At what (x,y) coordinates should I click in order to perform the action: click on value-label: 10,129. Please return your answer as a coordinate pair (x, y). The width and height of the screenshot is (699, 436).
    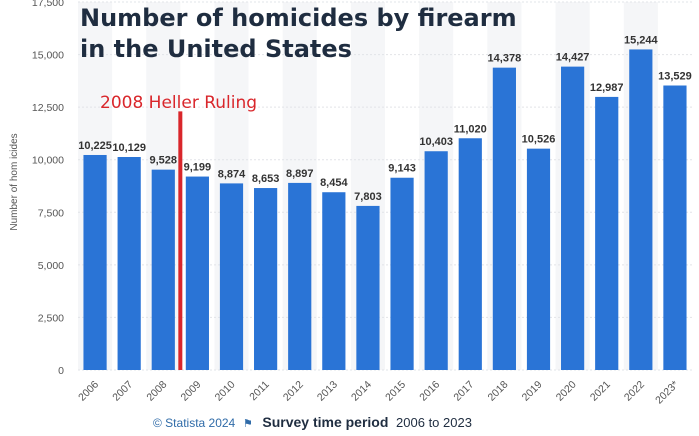
    Looking at the image, I should click on (129, 148).